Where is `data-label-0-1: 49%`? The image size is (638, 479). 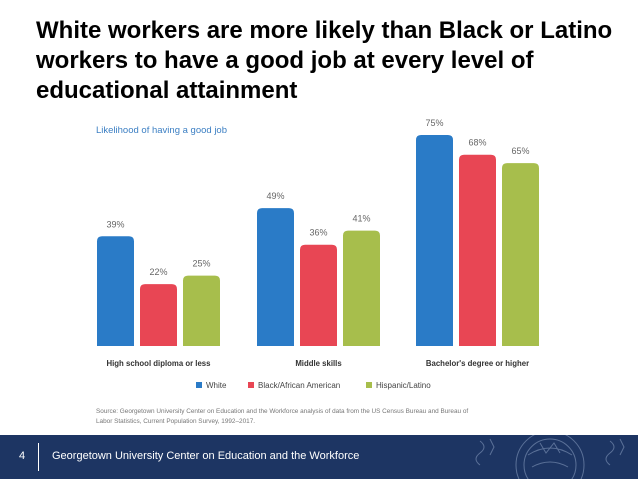
data-label-0-1: 49% is located at coordinates (275, 196).